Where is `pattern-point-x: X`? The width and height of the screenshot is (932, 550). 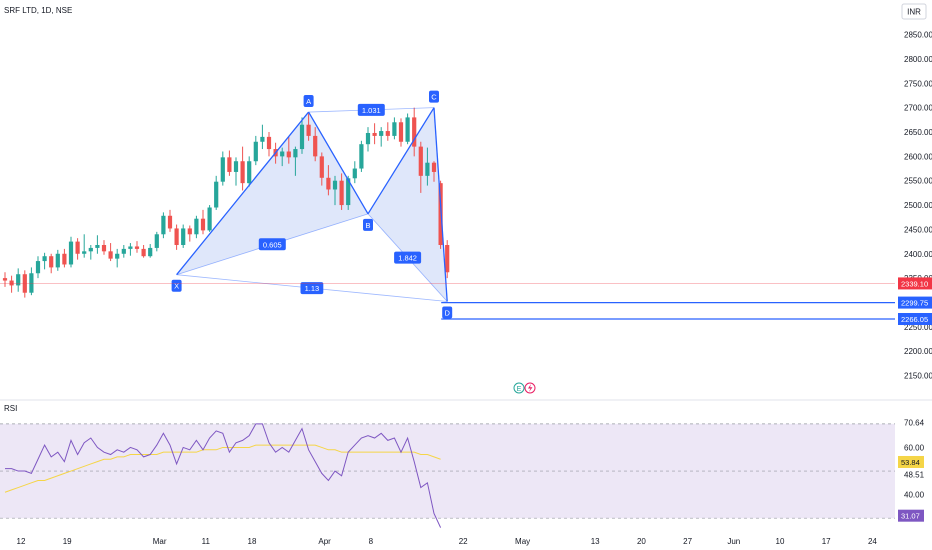 pattern-point-x: X is located at coordinates (176, 285).